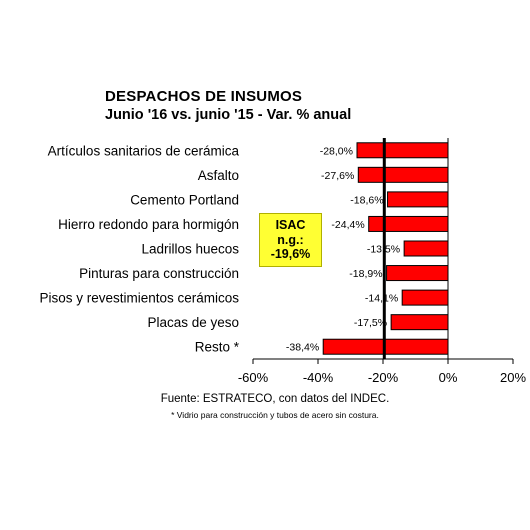 This screenshot has height=530, width=530. I want to click on value-label: -27,6%, so click(337, 176).